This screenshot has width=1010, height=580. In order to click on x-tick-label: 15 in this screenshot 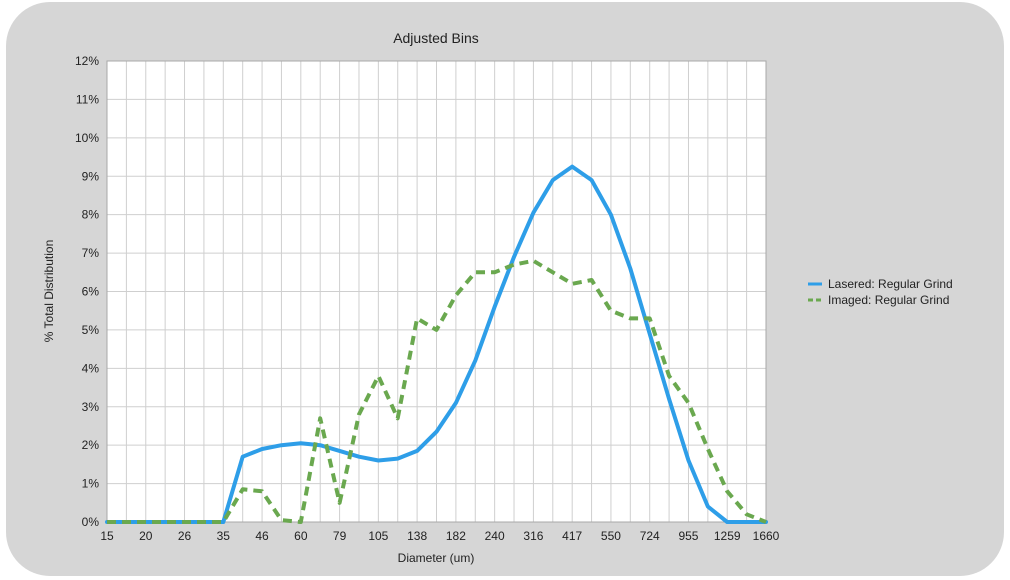, I will do `click(107, 536)`.